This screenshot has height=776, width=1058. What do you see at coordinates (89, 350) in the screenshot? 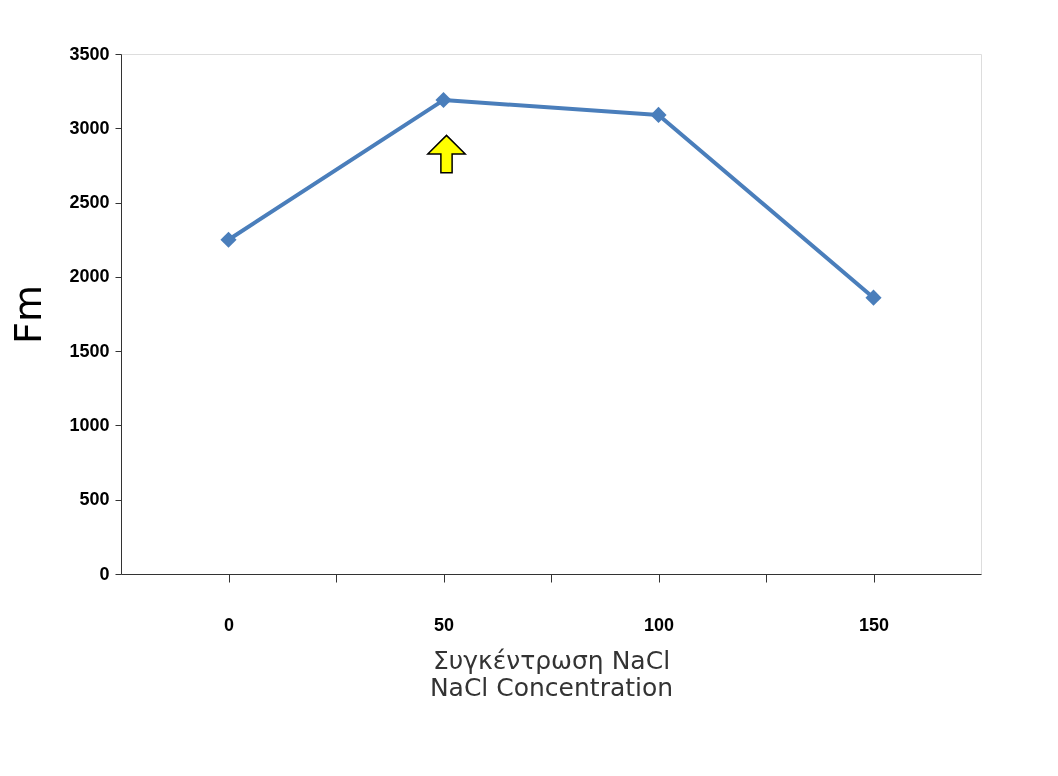
I see `y-tick-label: 1500` at bounding box center [89, 350].